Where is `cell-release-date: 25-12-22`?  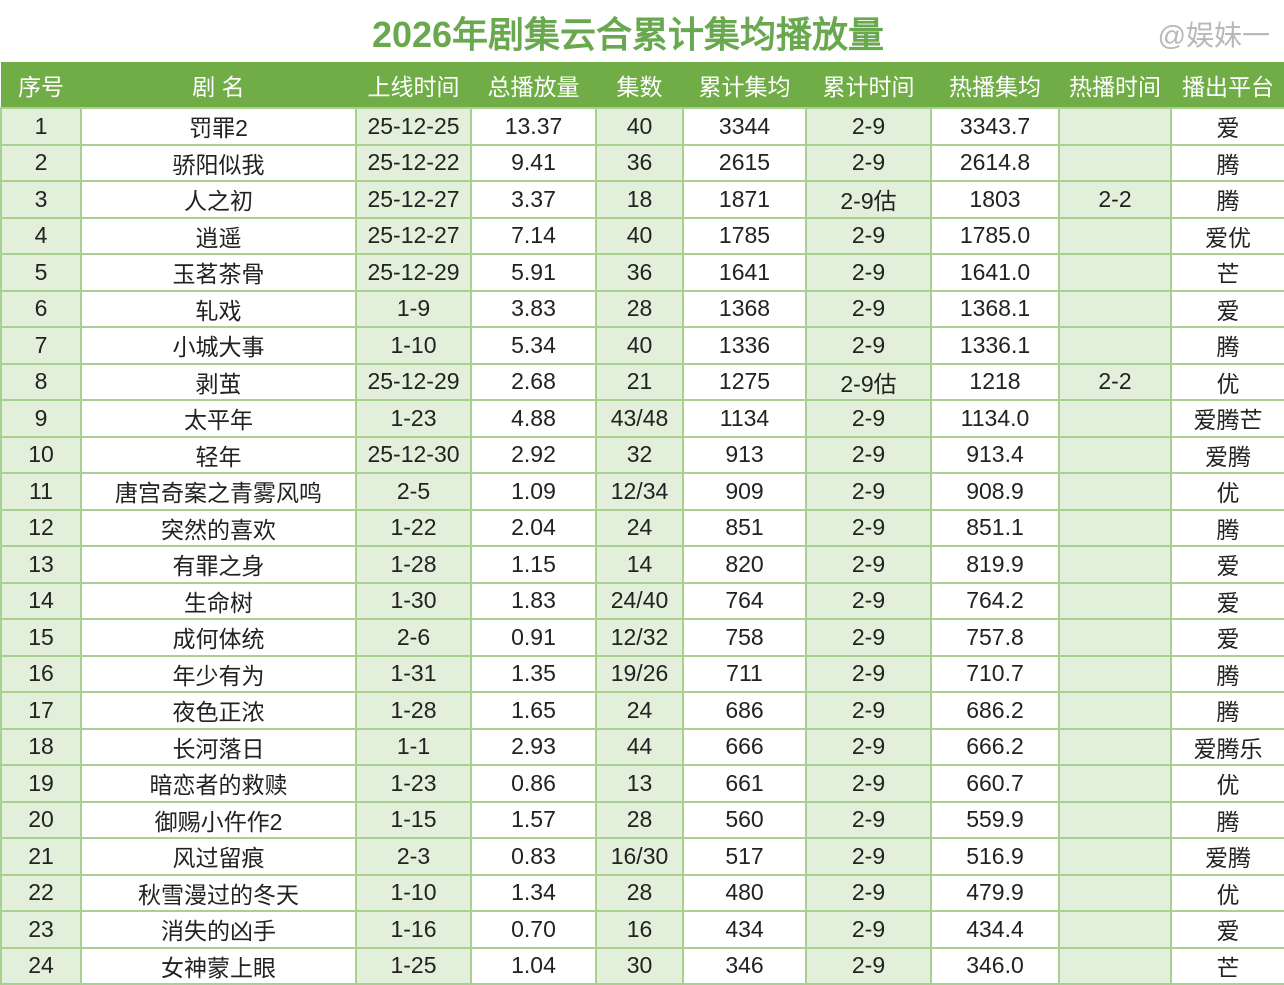 cell-release-date: 25-12-22 is located at coordinates (413, 162).